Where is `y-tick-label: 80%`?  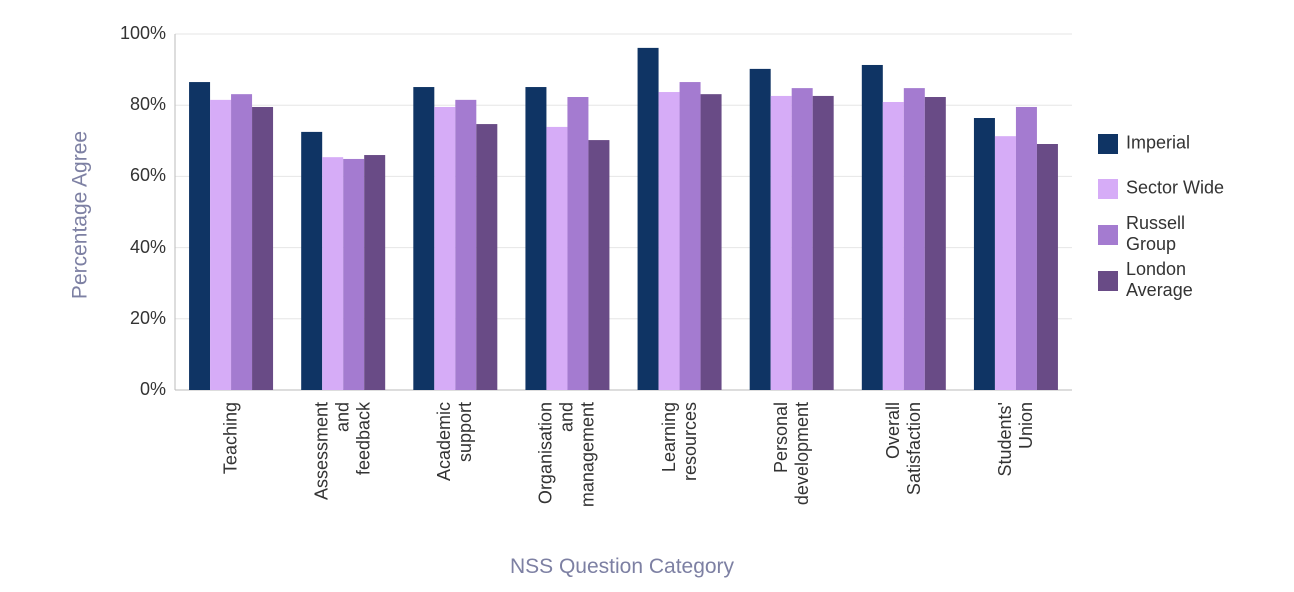
y-tick-label: 80% is located at coordinates (147, 104).